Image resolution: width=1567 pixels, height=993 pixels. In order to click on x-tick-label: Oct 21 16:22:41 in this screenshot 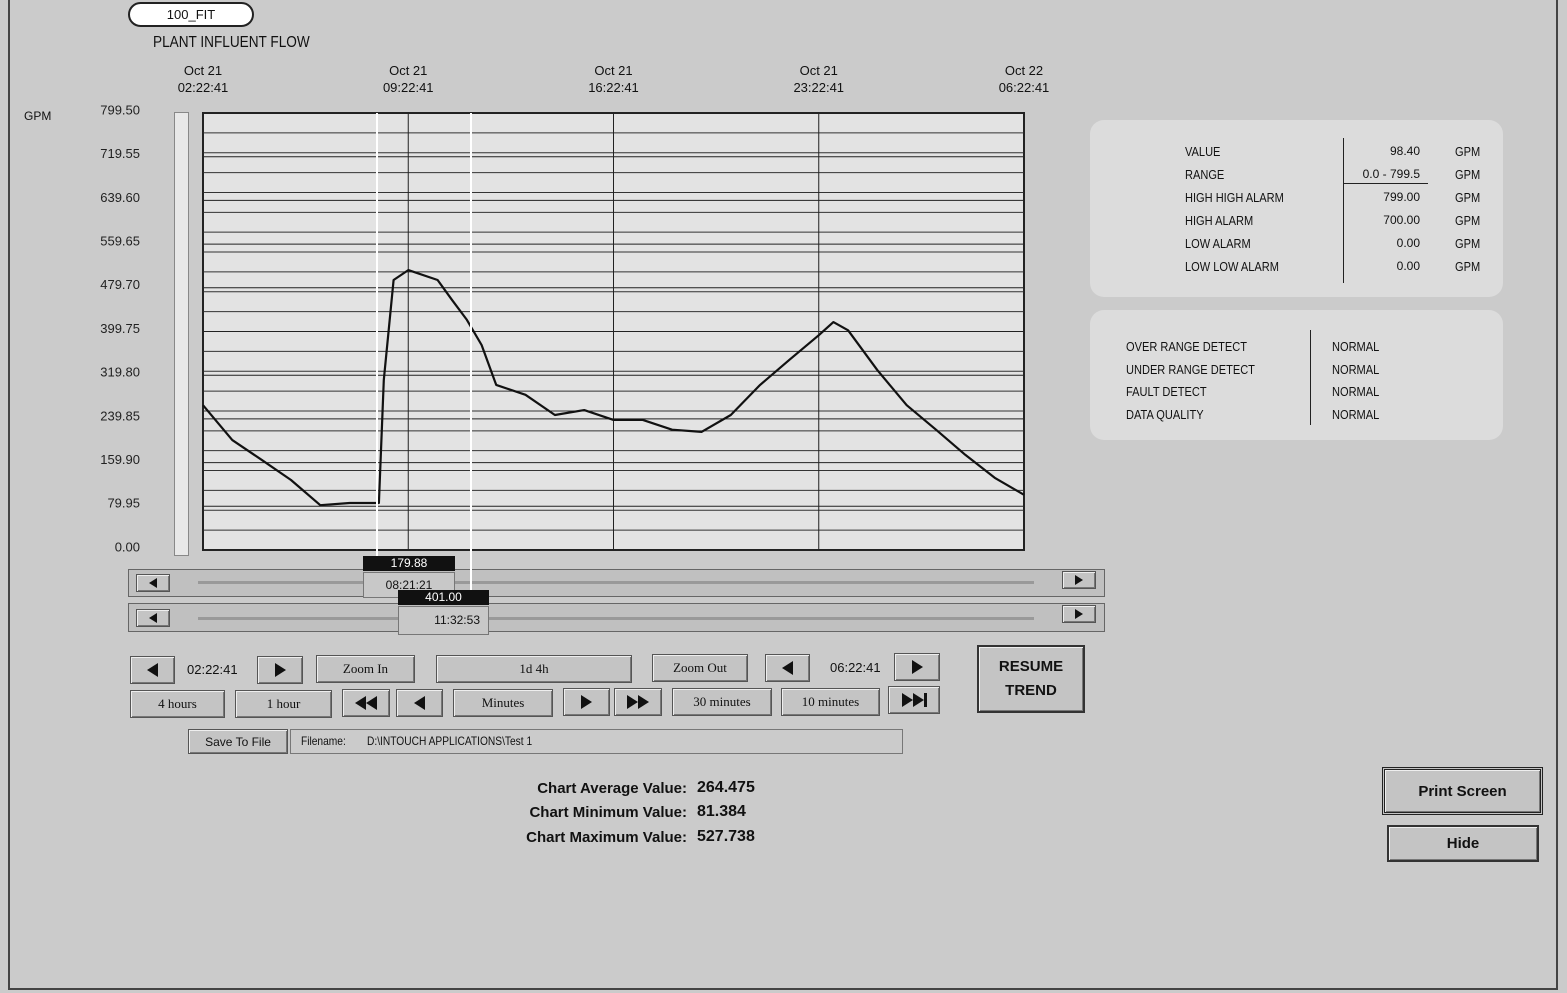, I will do `click(613, 79)`.